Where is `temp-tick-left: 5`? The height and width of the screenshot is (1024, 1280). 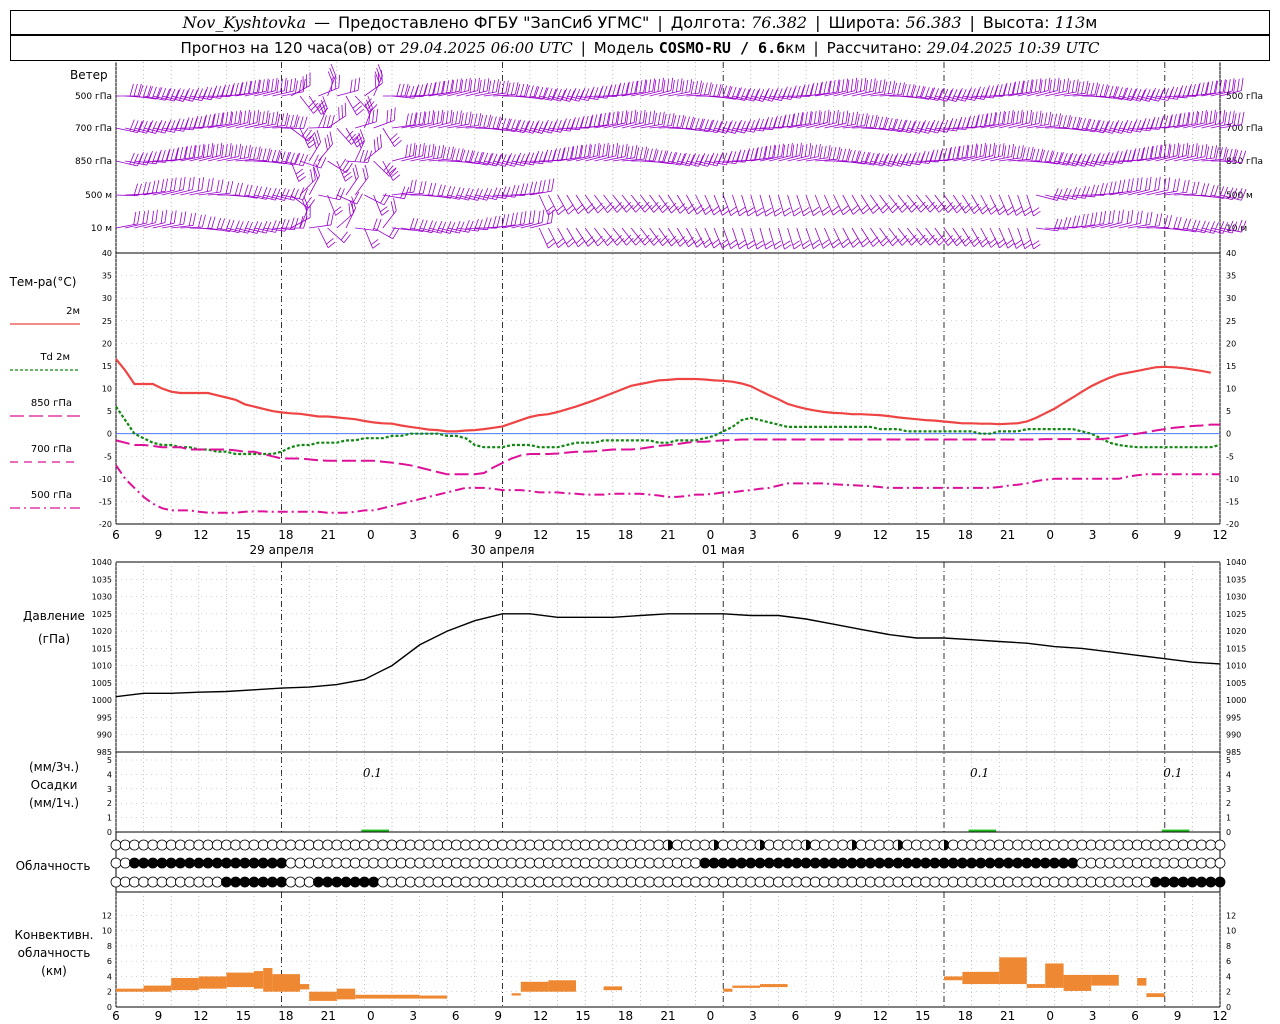
temp-tick-left: 5 is located at coordinates (109, 411).